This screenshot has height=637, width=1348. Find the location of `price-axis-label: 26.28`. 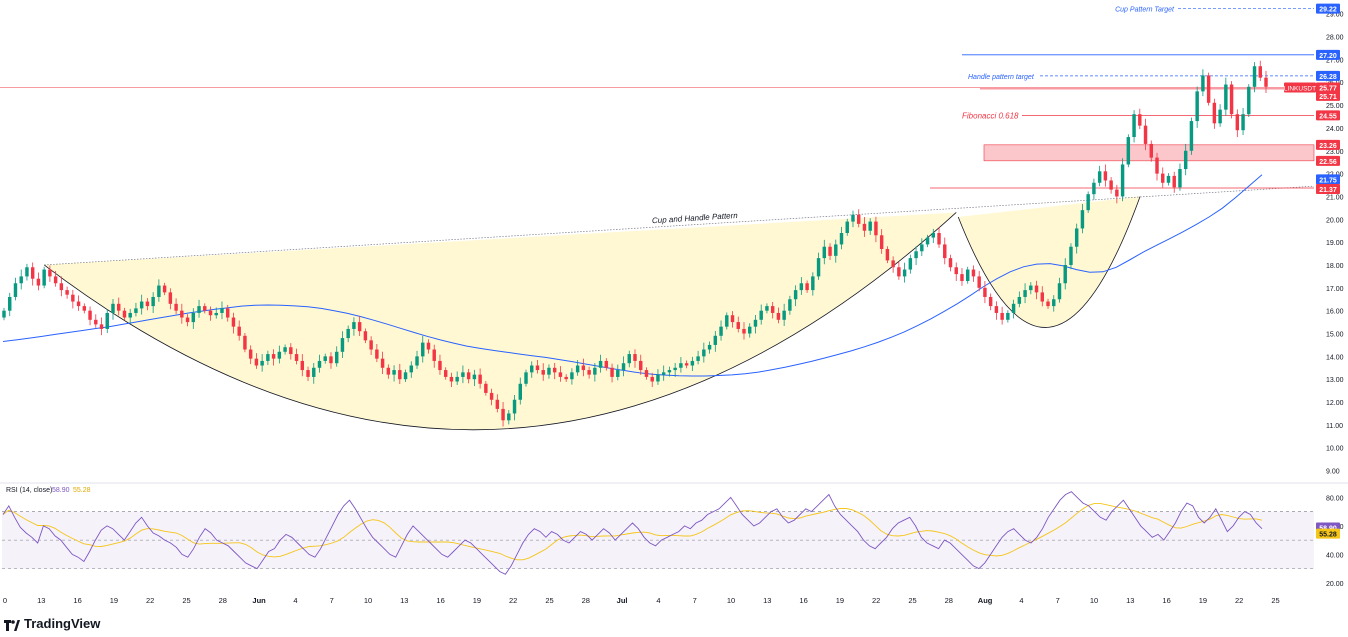

price-axis-label: 26.28 is located at coordinates (1328, 75).